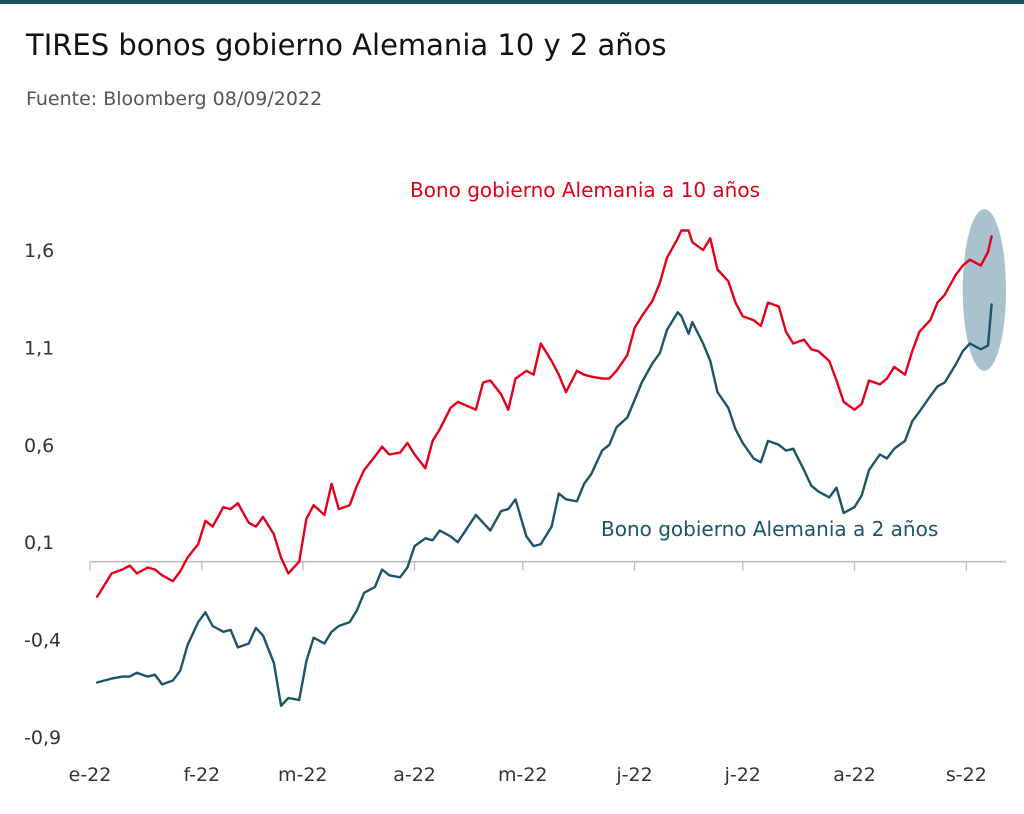  What do you see at coordinates (512, 2) in the screenshot?
I see `top-accent-bar` at bounding box center [512, 2].